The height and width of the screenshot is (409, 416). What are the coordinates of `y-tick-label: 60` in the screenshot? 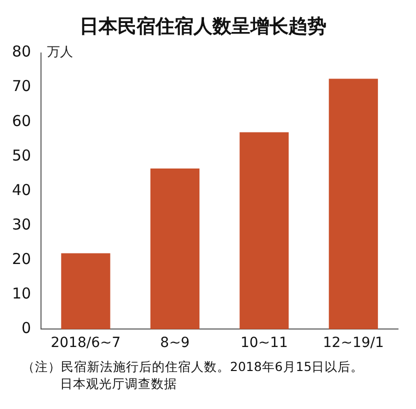 It's located at (22, 121).